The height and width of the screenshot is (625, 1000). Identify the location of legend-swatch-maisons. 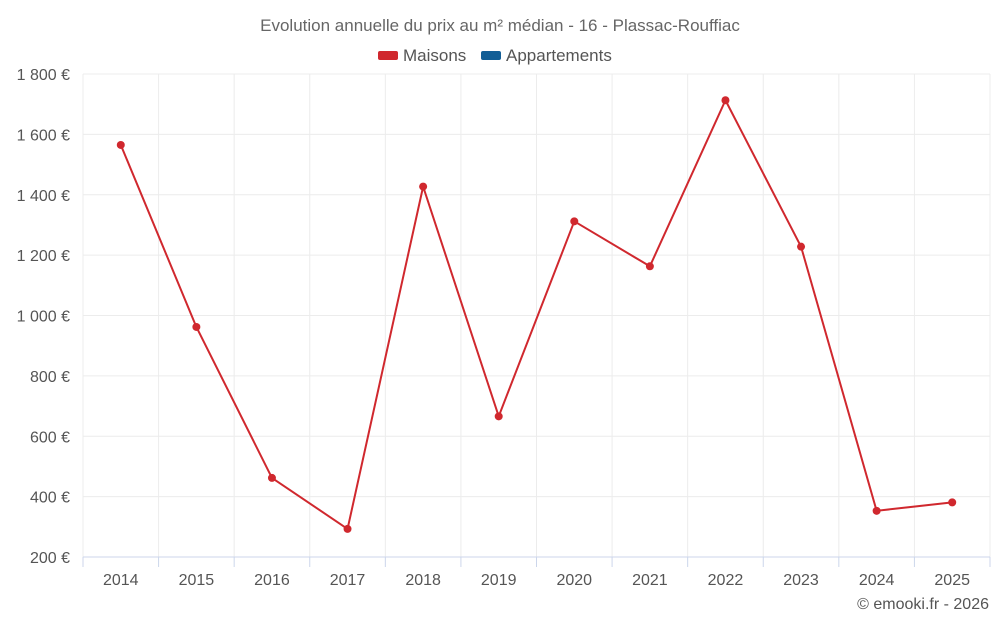
(388, 55).